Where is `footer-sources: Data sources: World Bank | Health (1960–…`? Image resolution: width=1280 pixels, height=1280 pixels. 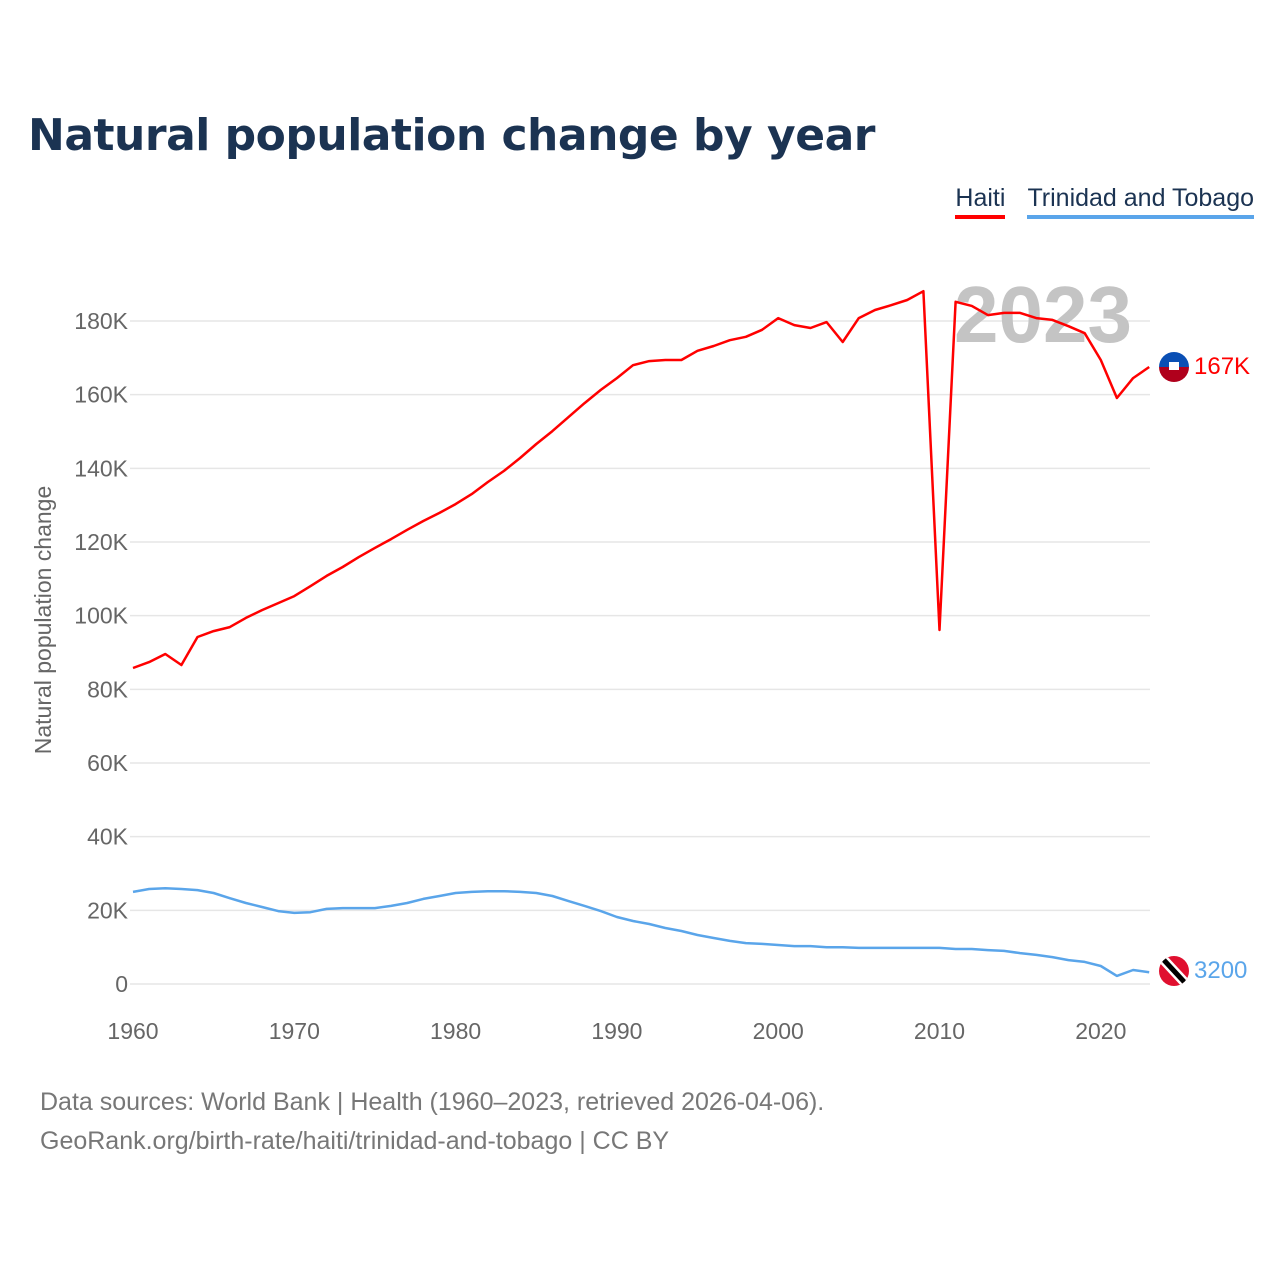 footer-sources: Data sources: World Bank | Health (1960–… is located at coordinates (432, 1102).